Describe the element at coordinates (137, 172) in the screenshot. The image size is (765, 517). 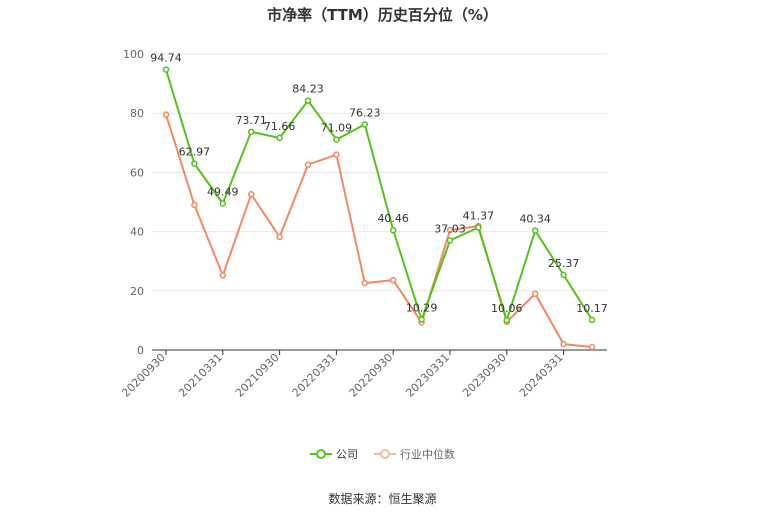
I see `y-tick-label: 60` at that location.